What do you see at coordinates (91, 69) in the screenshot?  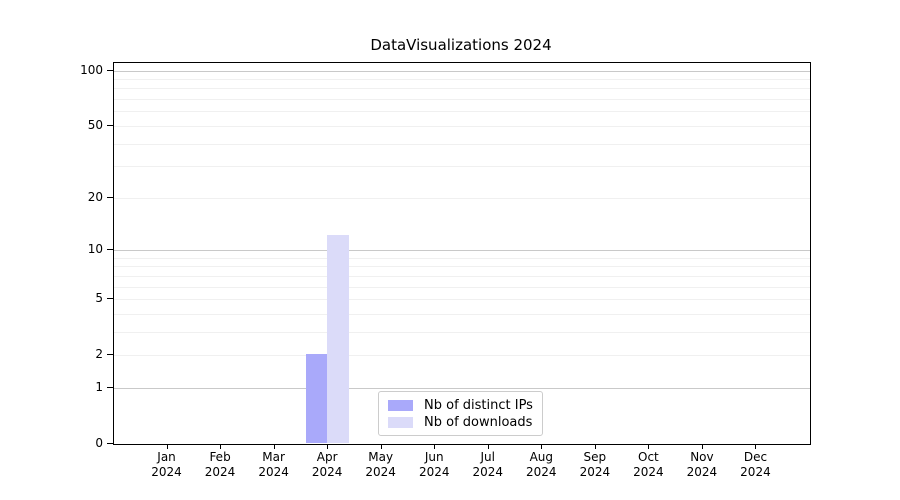 I see `y-tick-label-100: 100` at bounding box center [91, 69].